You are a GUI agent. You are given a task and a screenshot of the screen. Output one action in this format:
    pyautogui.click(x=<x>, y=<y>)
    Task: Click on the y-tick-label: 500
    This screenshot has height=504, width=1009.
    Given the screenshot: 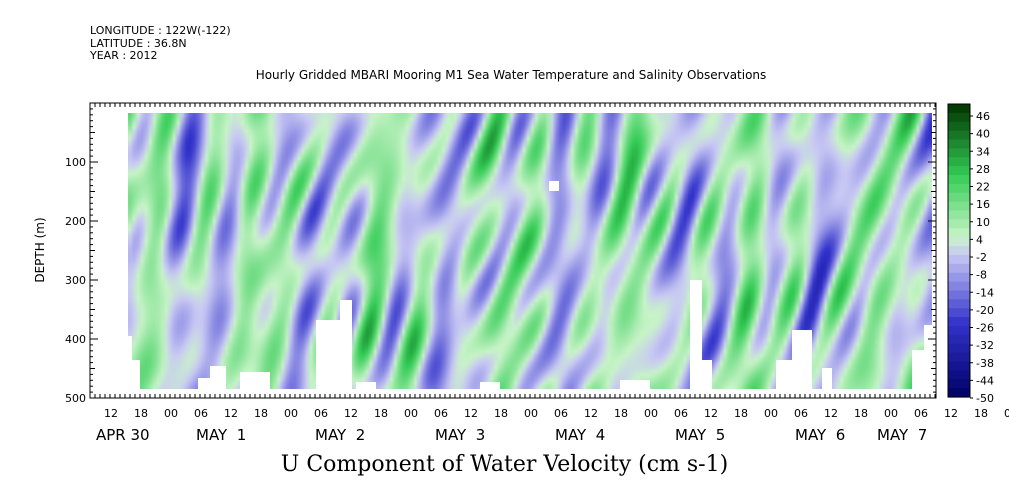 What is the action you would take?
    pyautogui.click(x=75, y=398)
    